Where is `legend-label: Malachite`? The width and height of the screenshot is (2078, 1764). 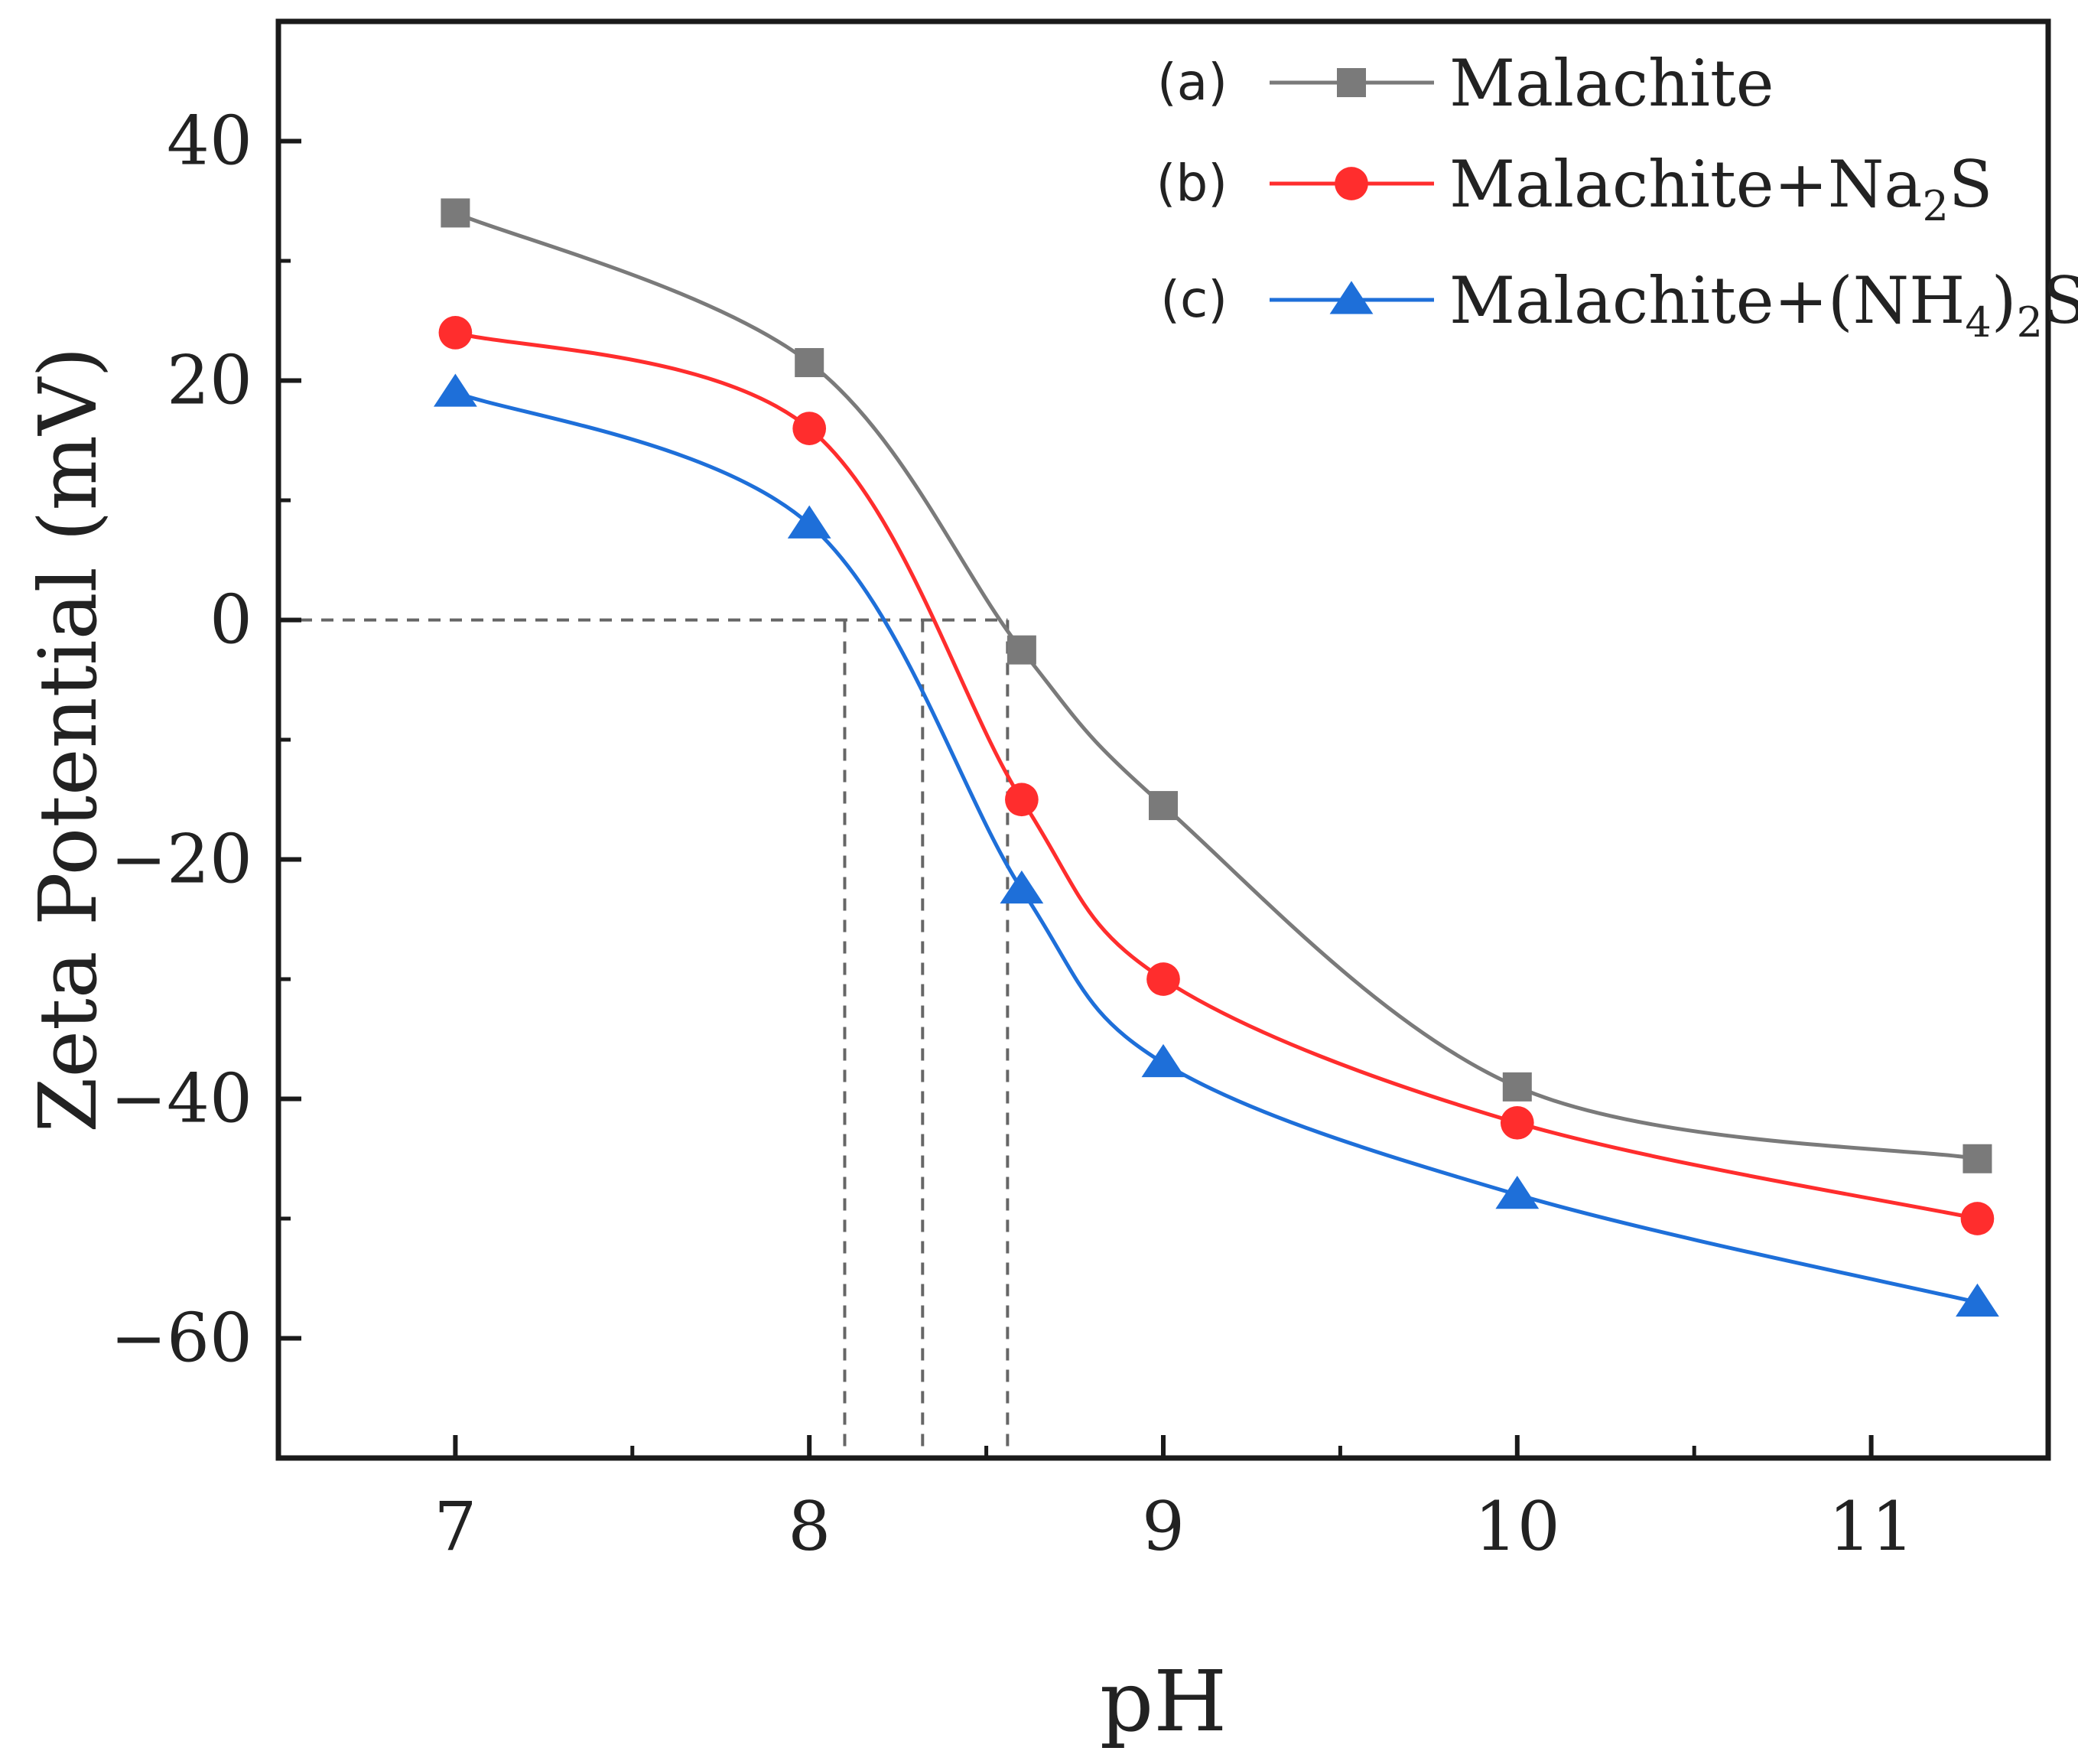 legend-label: Malachite is located at coordinates (1612, 84).